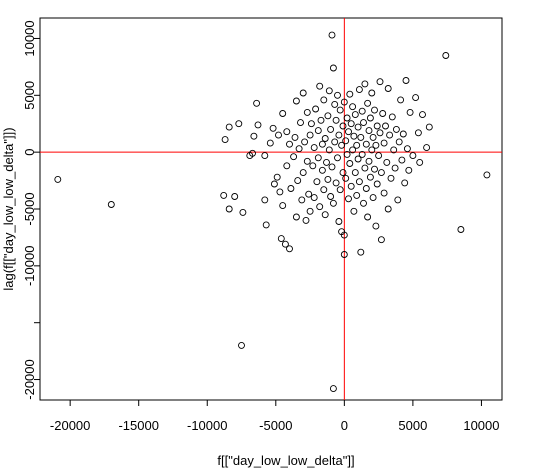 The width and height of the screenshot is (550, 472). What do you see at coordinates (31, 210) in the screenshot?
I see `y-axis: -20000 -10000 -5000 0 5000 10000` at bounding box center [31, 210].